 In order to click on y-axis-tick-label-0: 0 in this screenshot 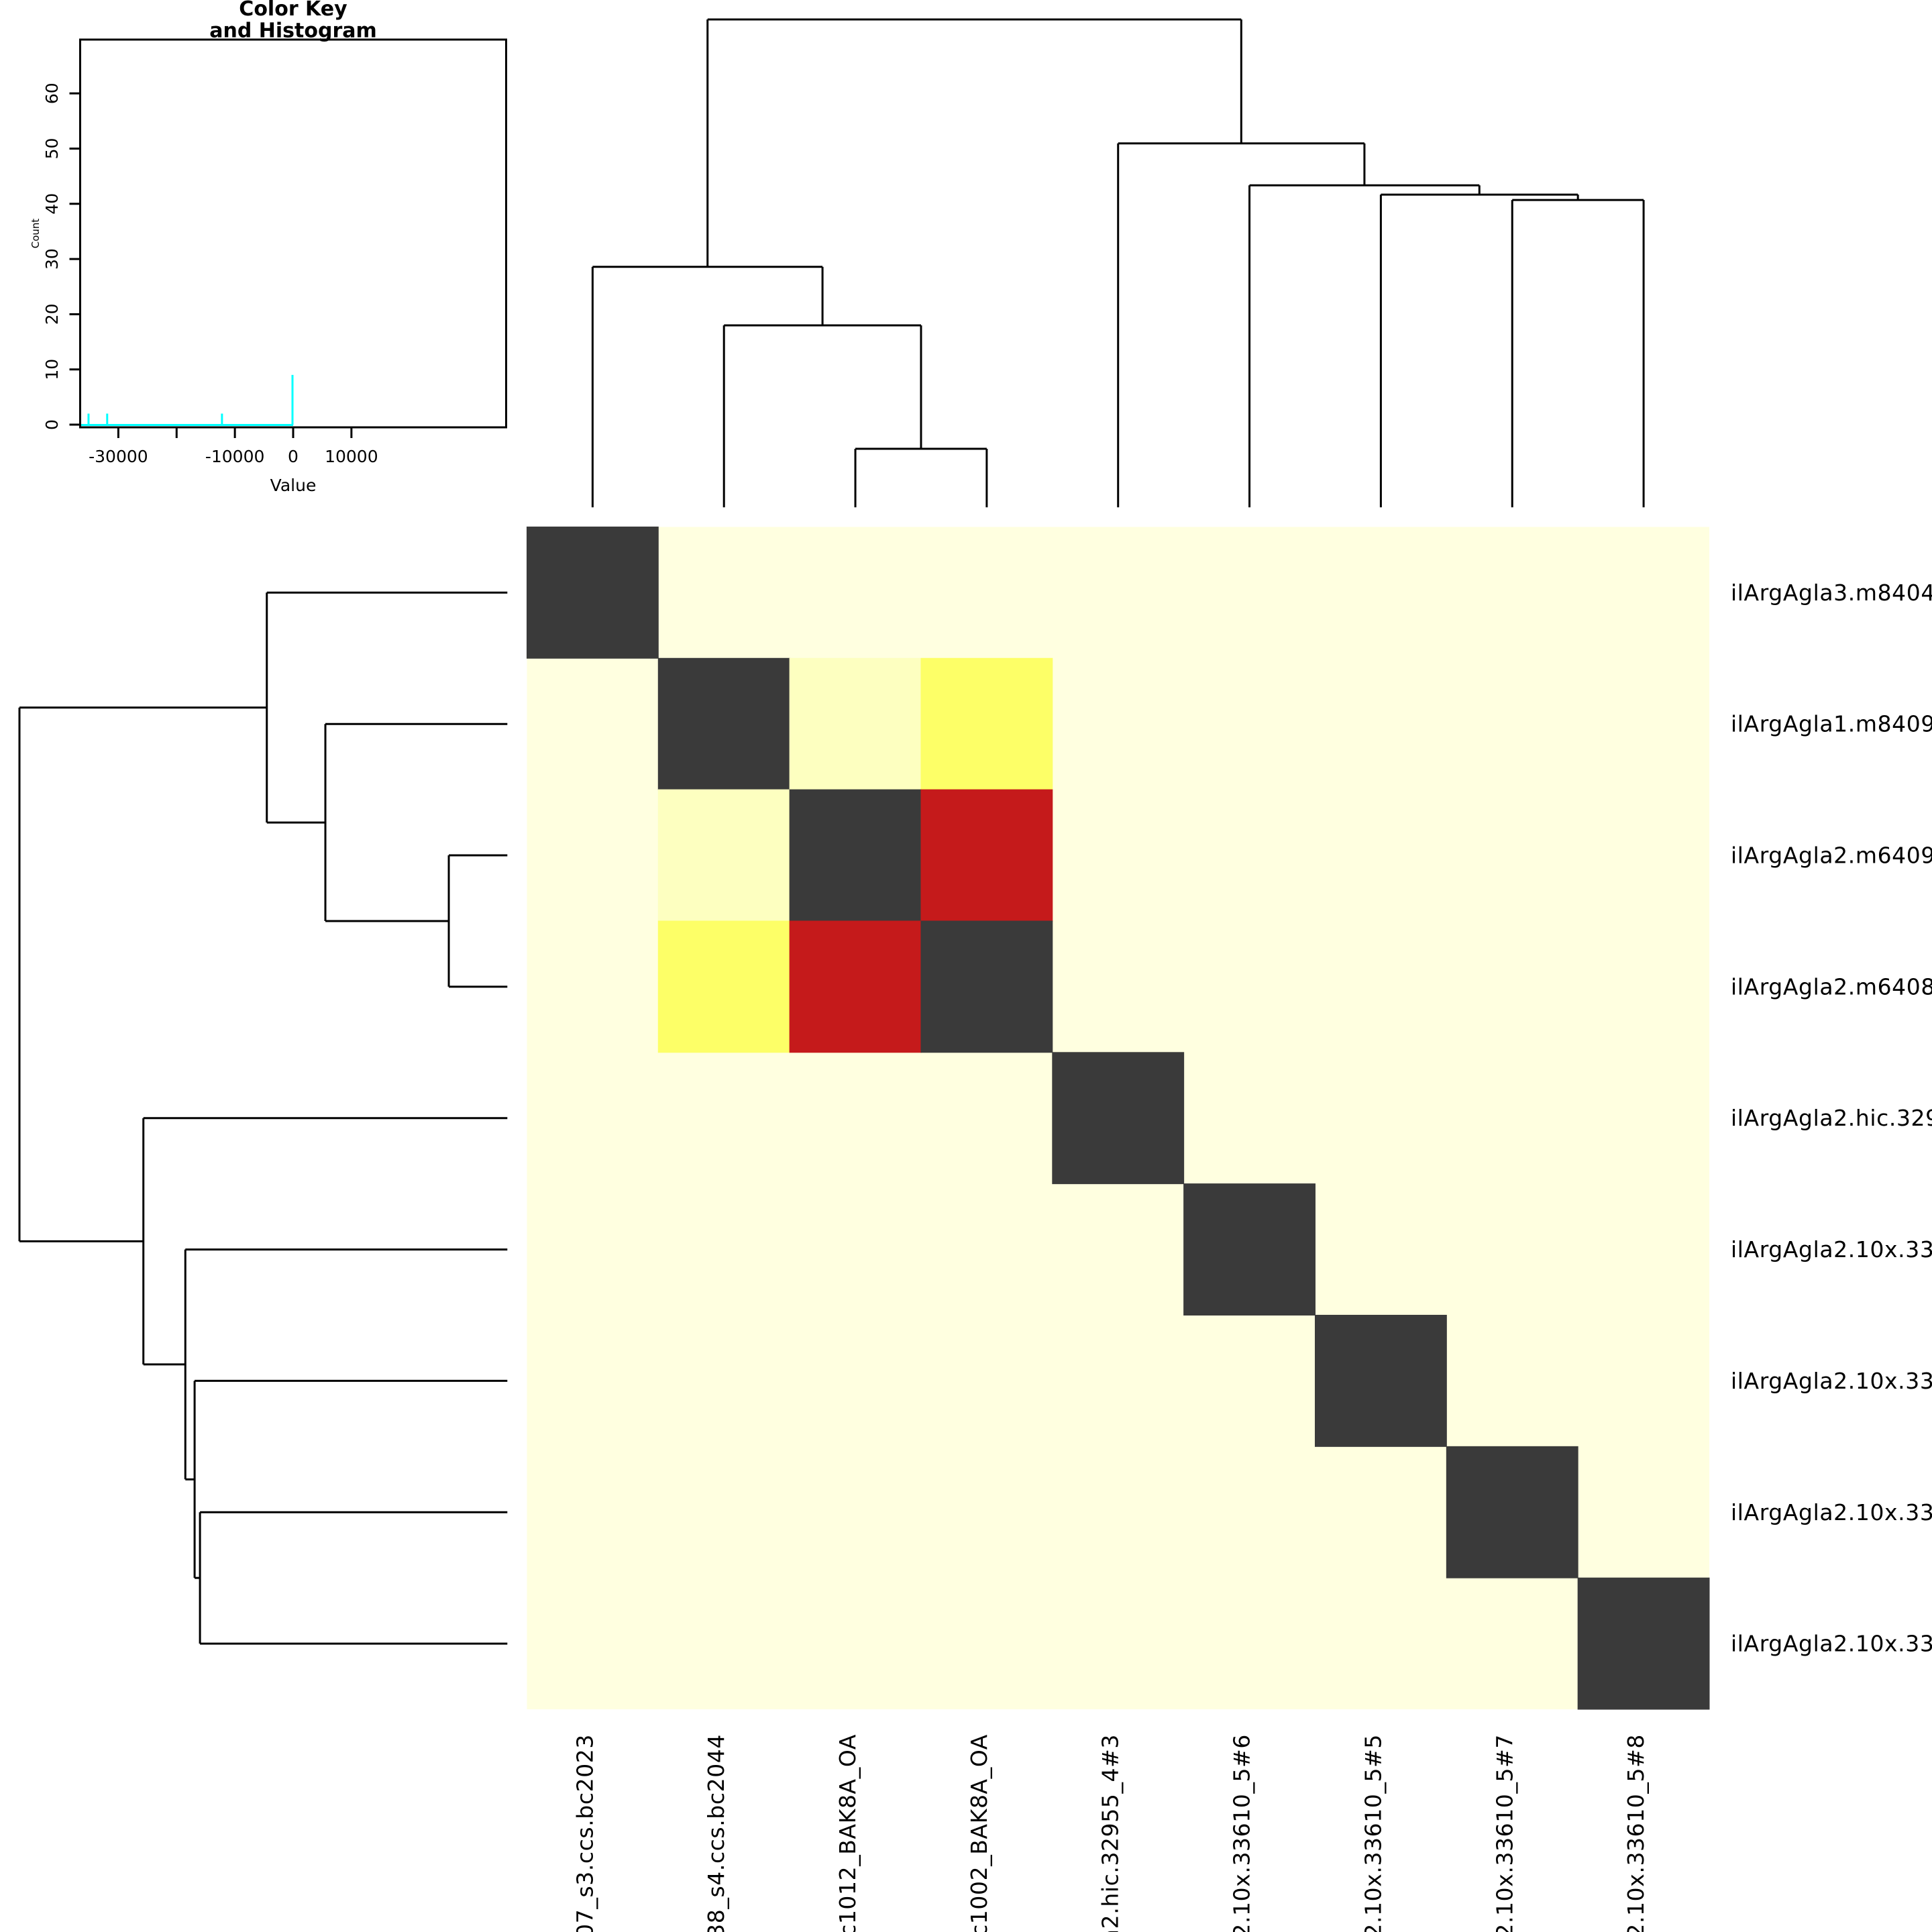, I will do `click(52, 424)`.